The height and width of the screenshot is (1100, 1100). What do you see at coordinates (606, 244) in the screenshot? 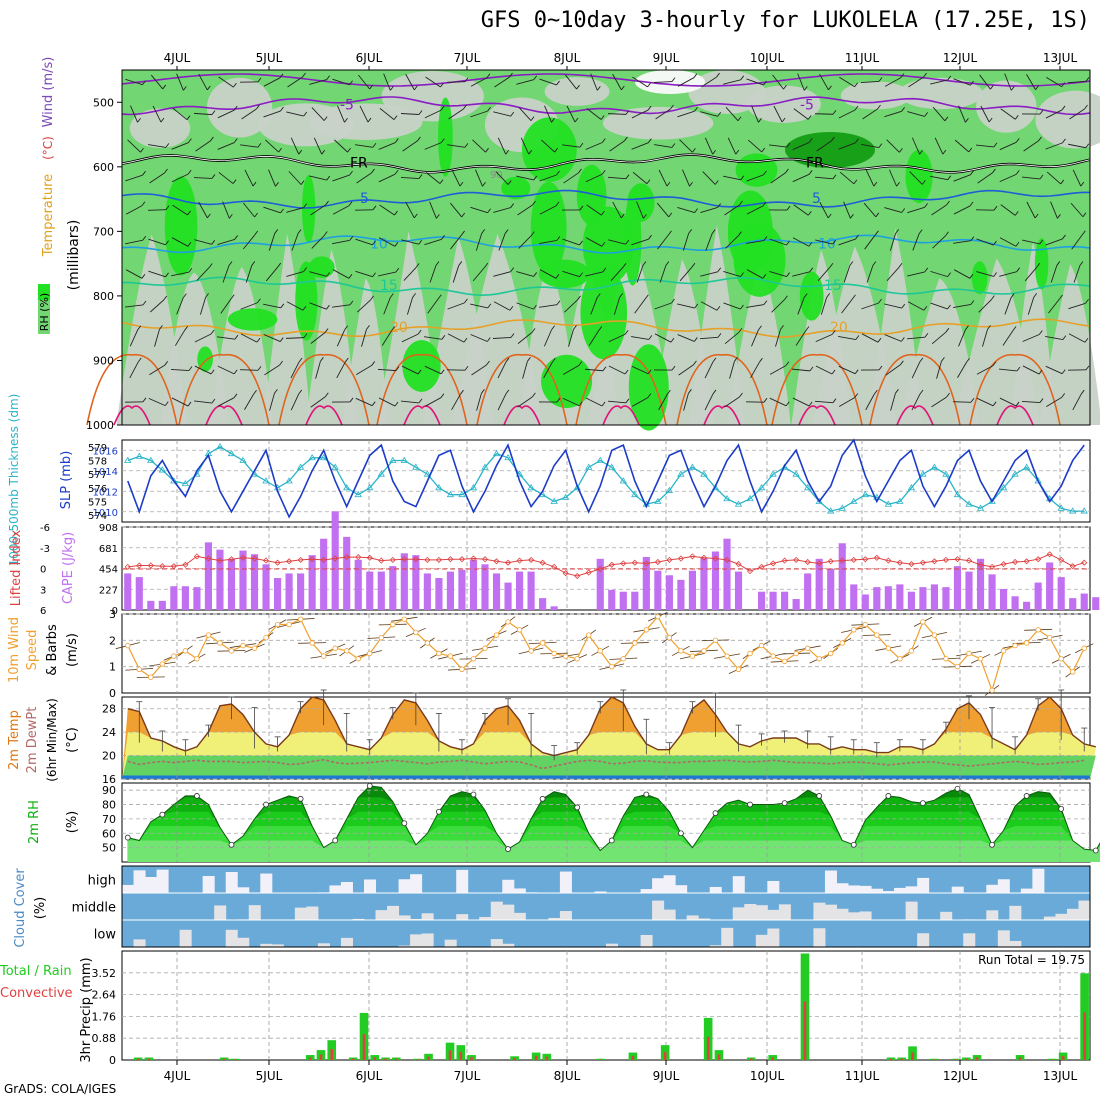
I see `isotherm-line` at bounding box center [606, 244].